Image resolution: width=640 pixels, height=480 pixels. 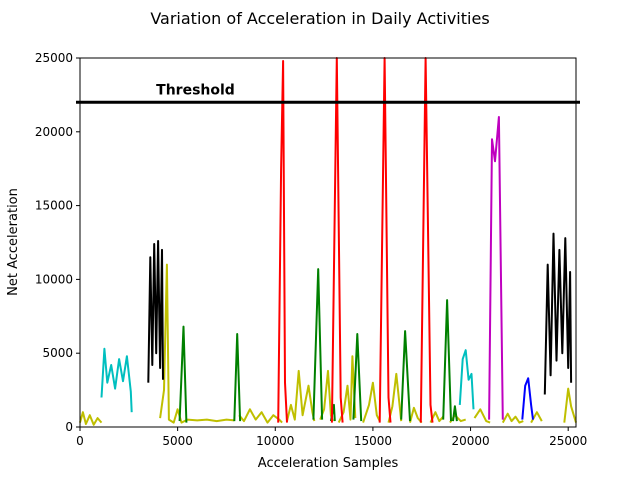 What do you see at coordinates (69, 427) in the screenshot?
I see `y-tick-label: 0` at bounding box center [69, 427].